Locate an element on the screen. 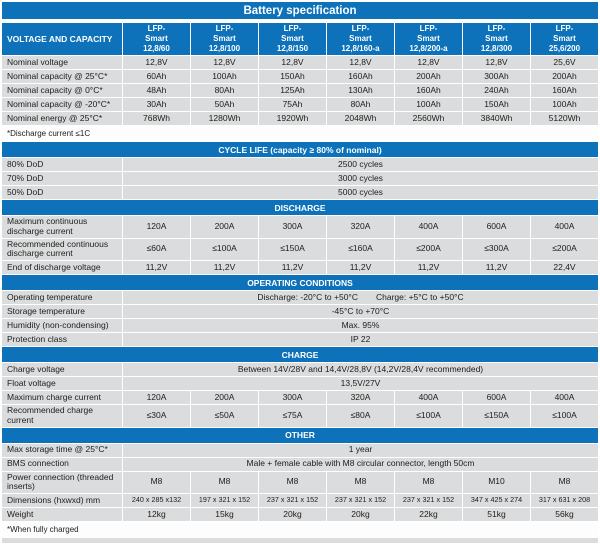 This screenshot has width=600, height=560. value-cell: 22,4V is located at coordinates (564, 268).